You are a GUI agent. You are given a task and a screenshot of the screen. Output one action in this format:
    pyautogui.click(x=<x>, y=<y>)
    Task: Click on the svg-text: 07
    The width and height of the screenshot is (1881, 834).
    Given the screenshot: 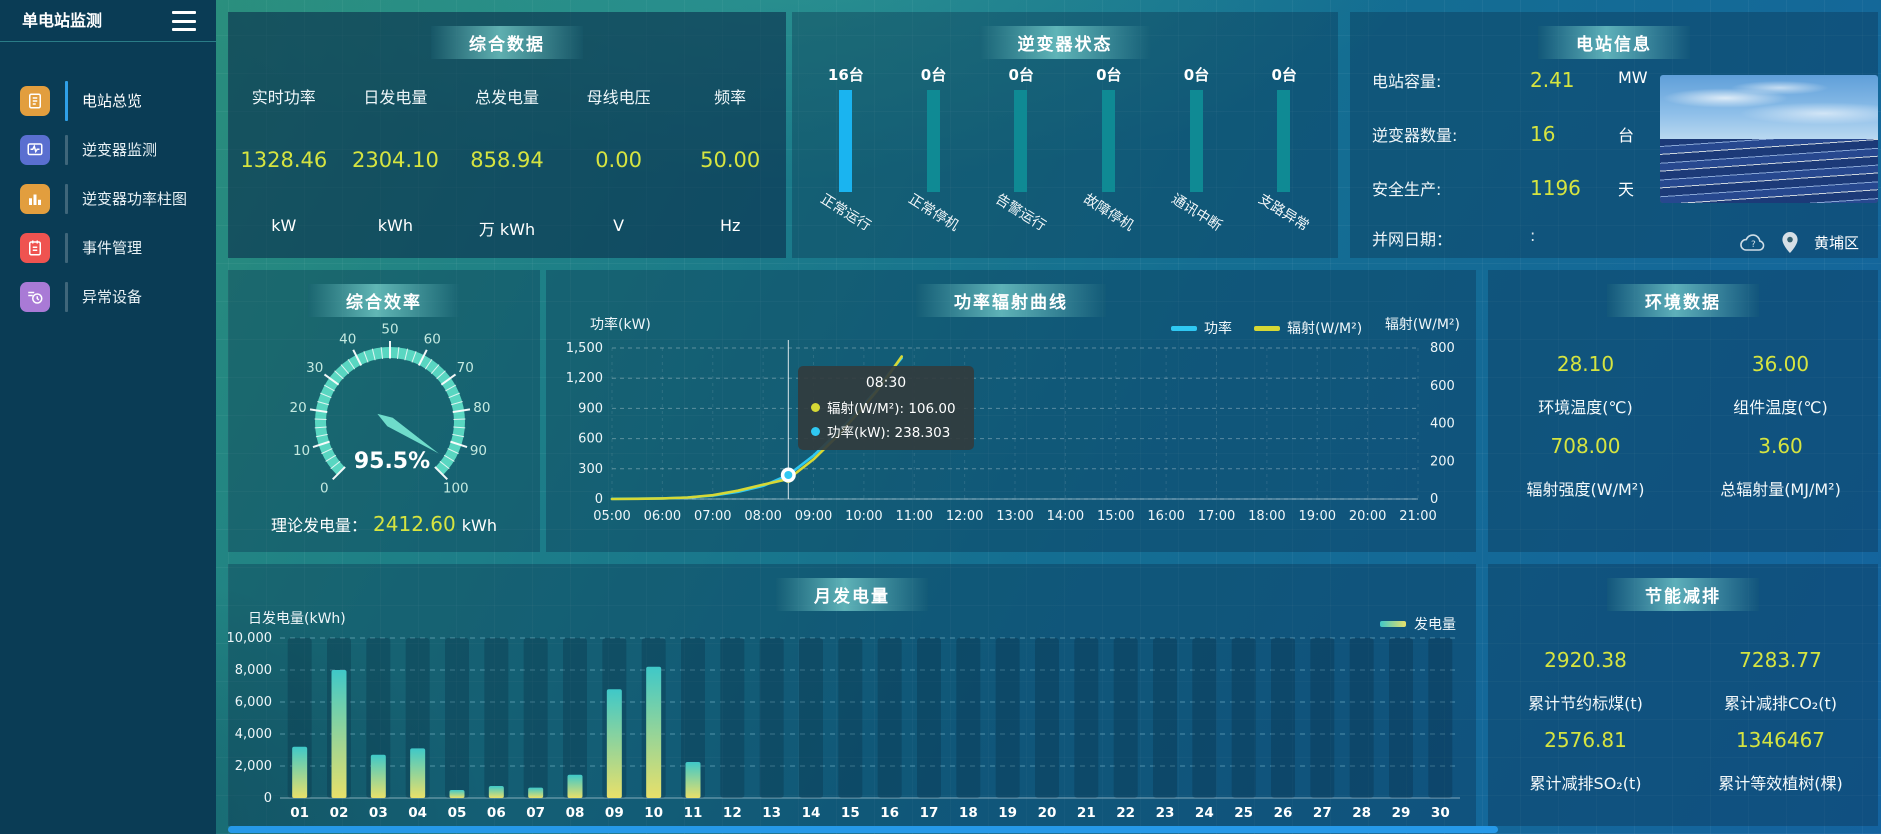 What is the action you would take?
    pyautogui.click(x=535, y=813)
    